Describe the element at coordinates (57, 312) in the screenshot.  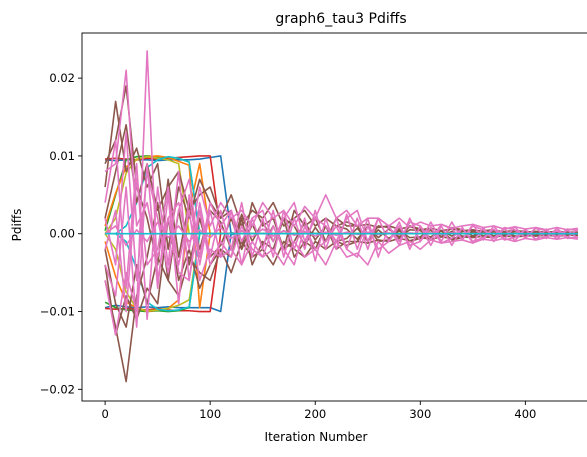
I see `y-tick-label: −0.01` at that location.